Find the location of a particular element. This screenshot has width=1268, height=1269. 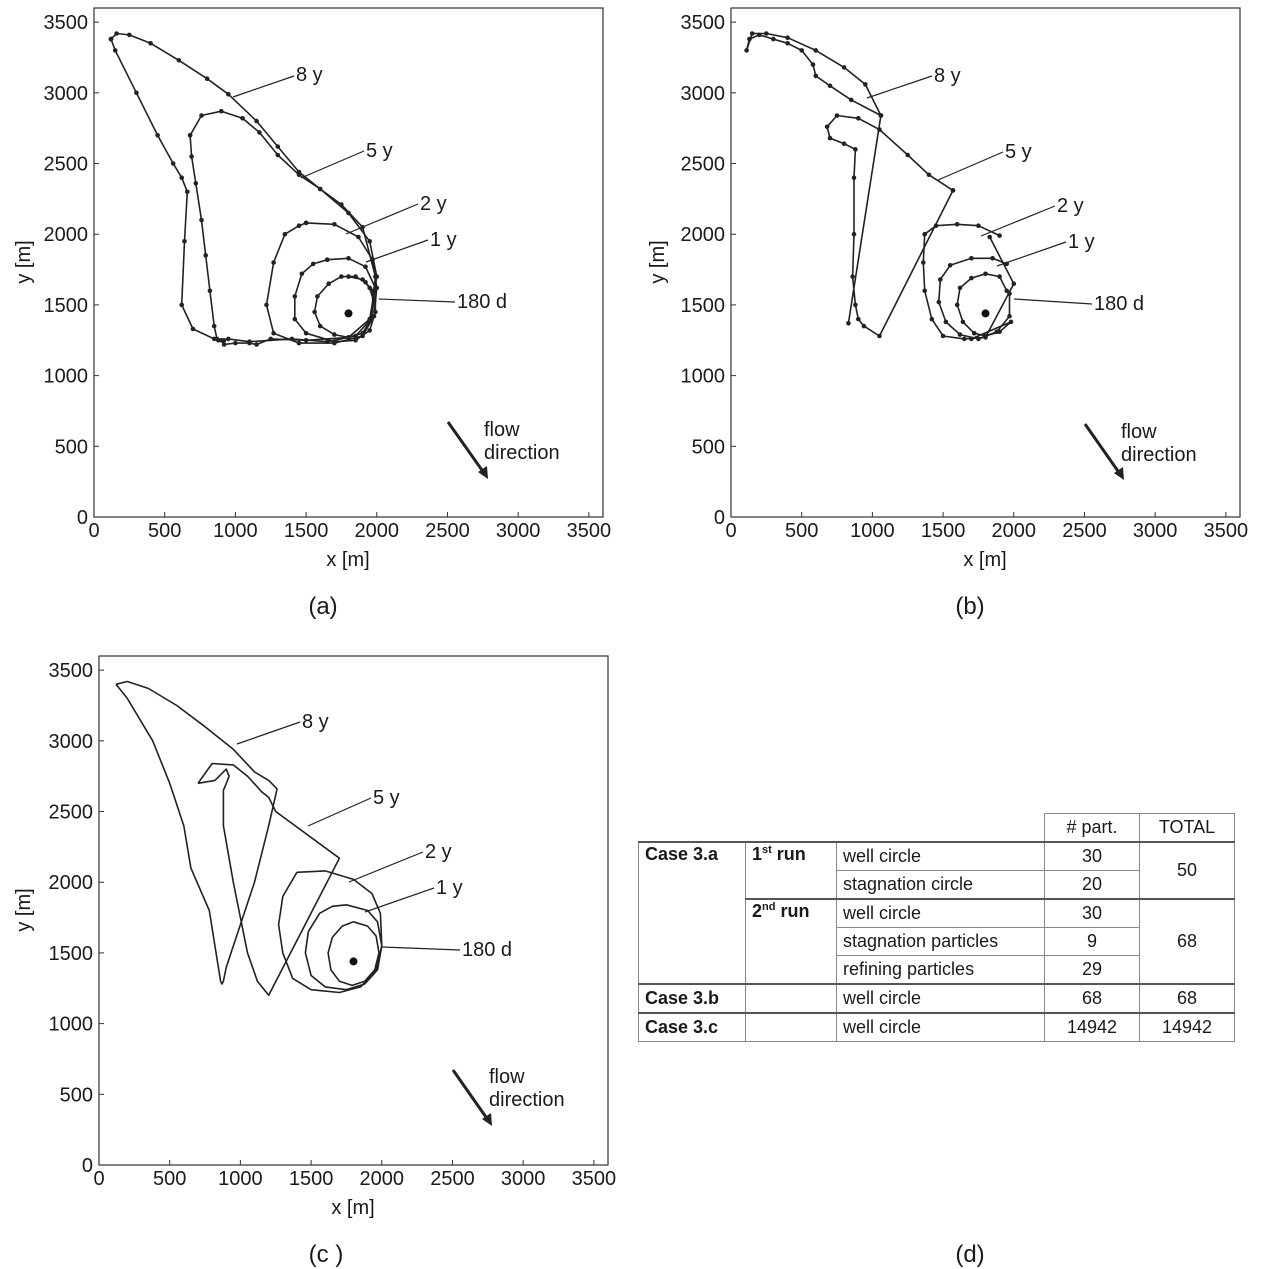

total-cell: 14942 is located at coordinates (1187, 1027).